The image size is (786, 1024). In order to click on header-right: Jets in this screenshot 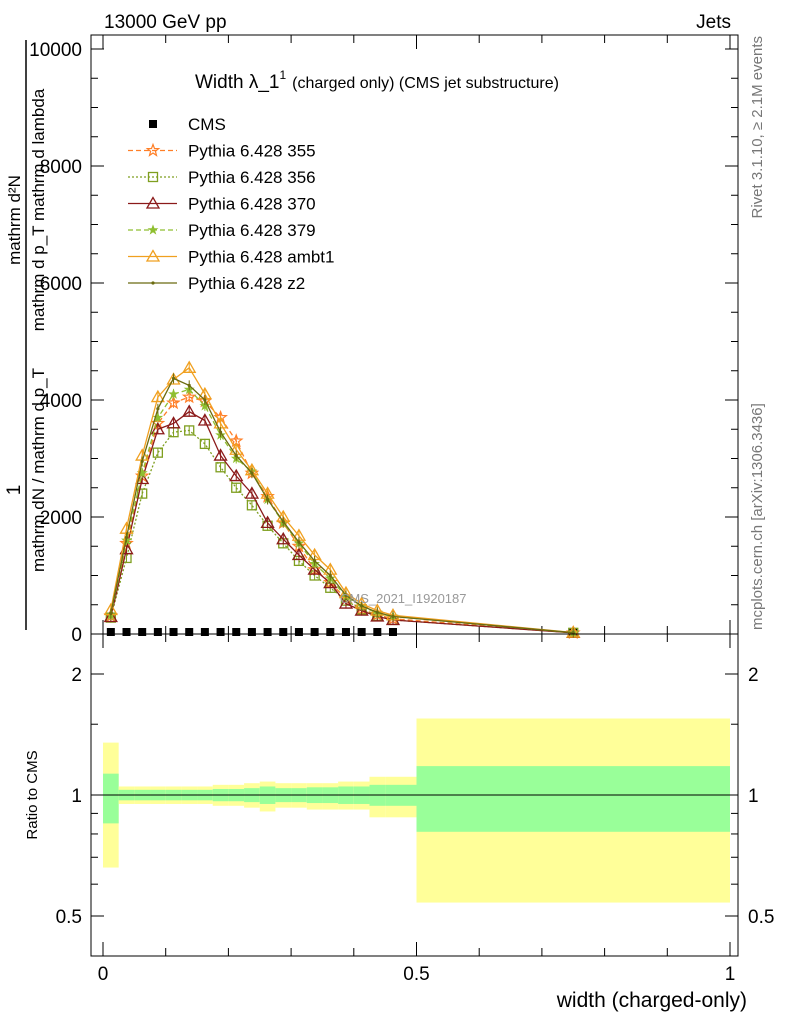, I will do `click(713, 22)`.